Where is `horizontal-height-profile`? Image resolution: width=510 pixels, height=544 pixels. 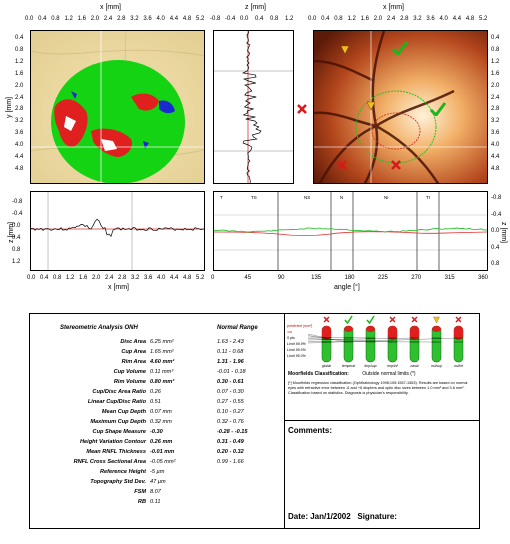 horizontal-height-profile is located at coordinates (117, 231).